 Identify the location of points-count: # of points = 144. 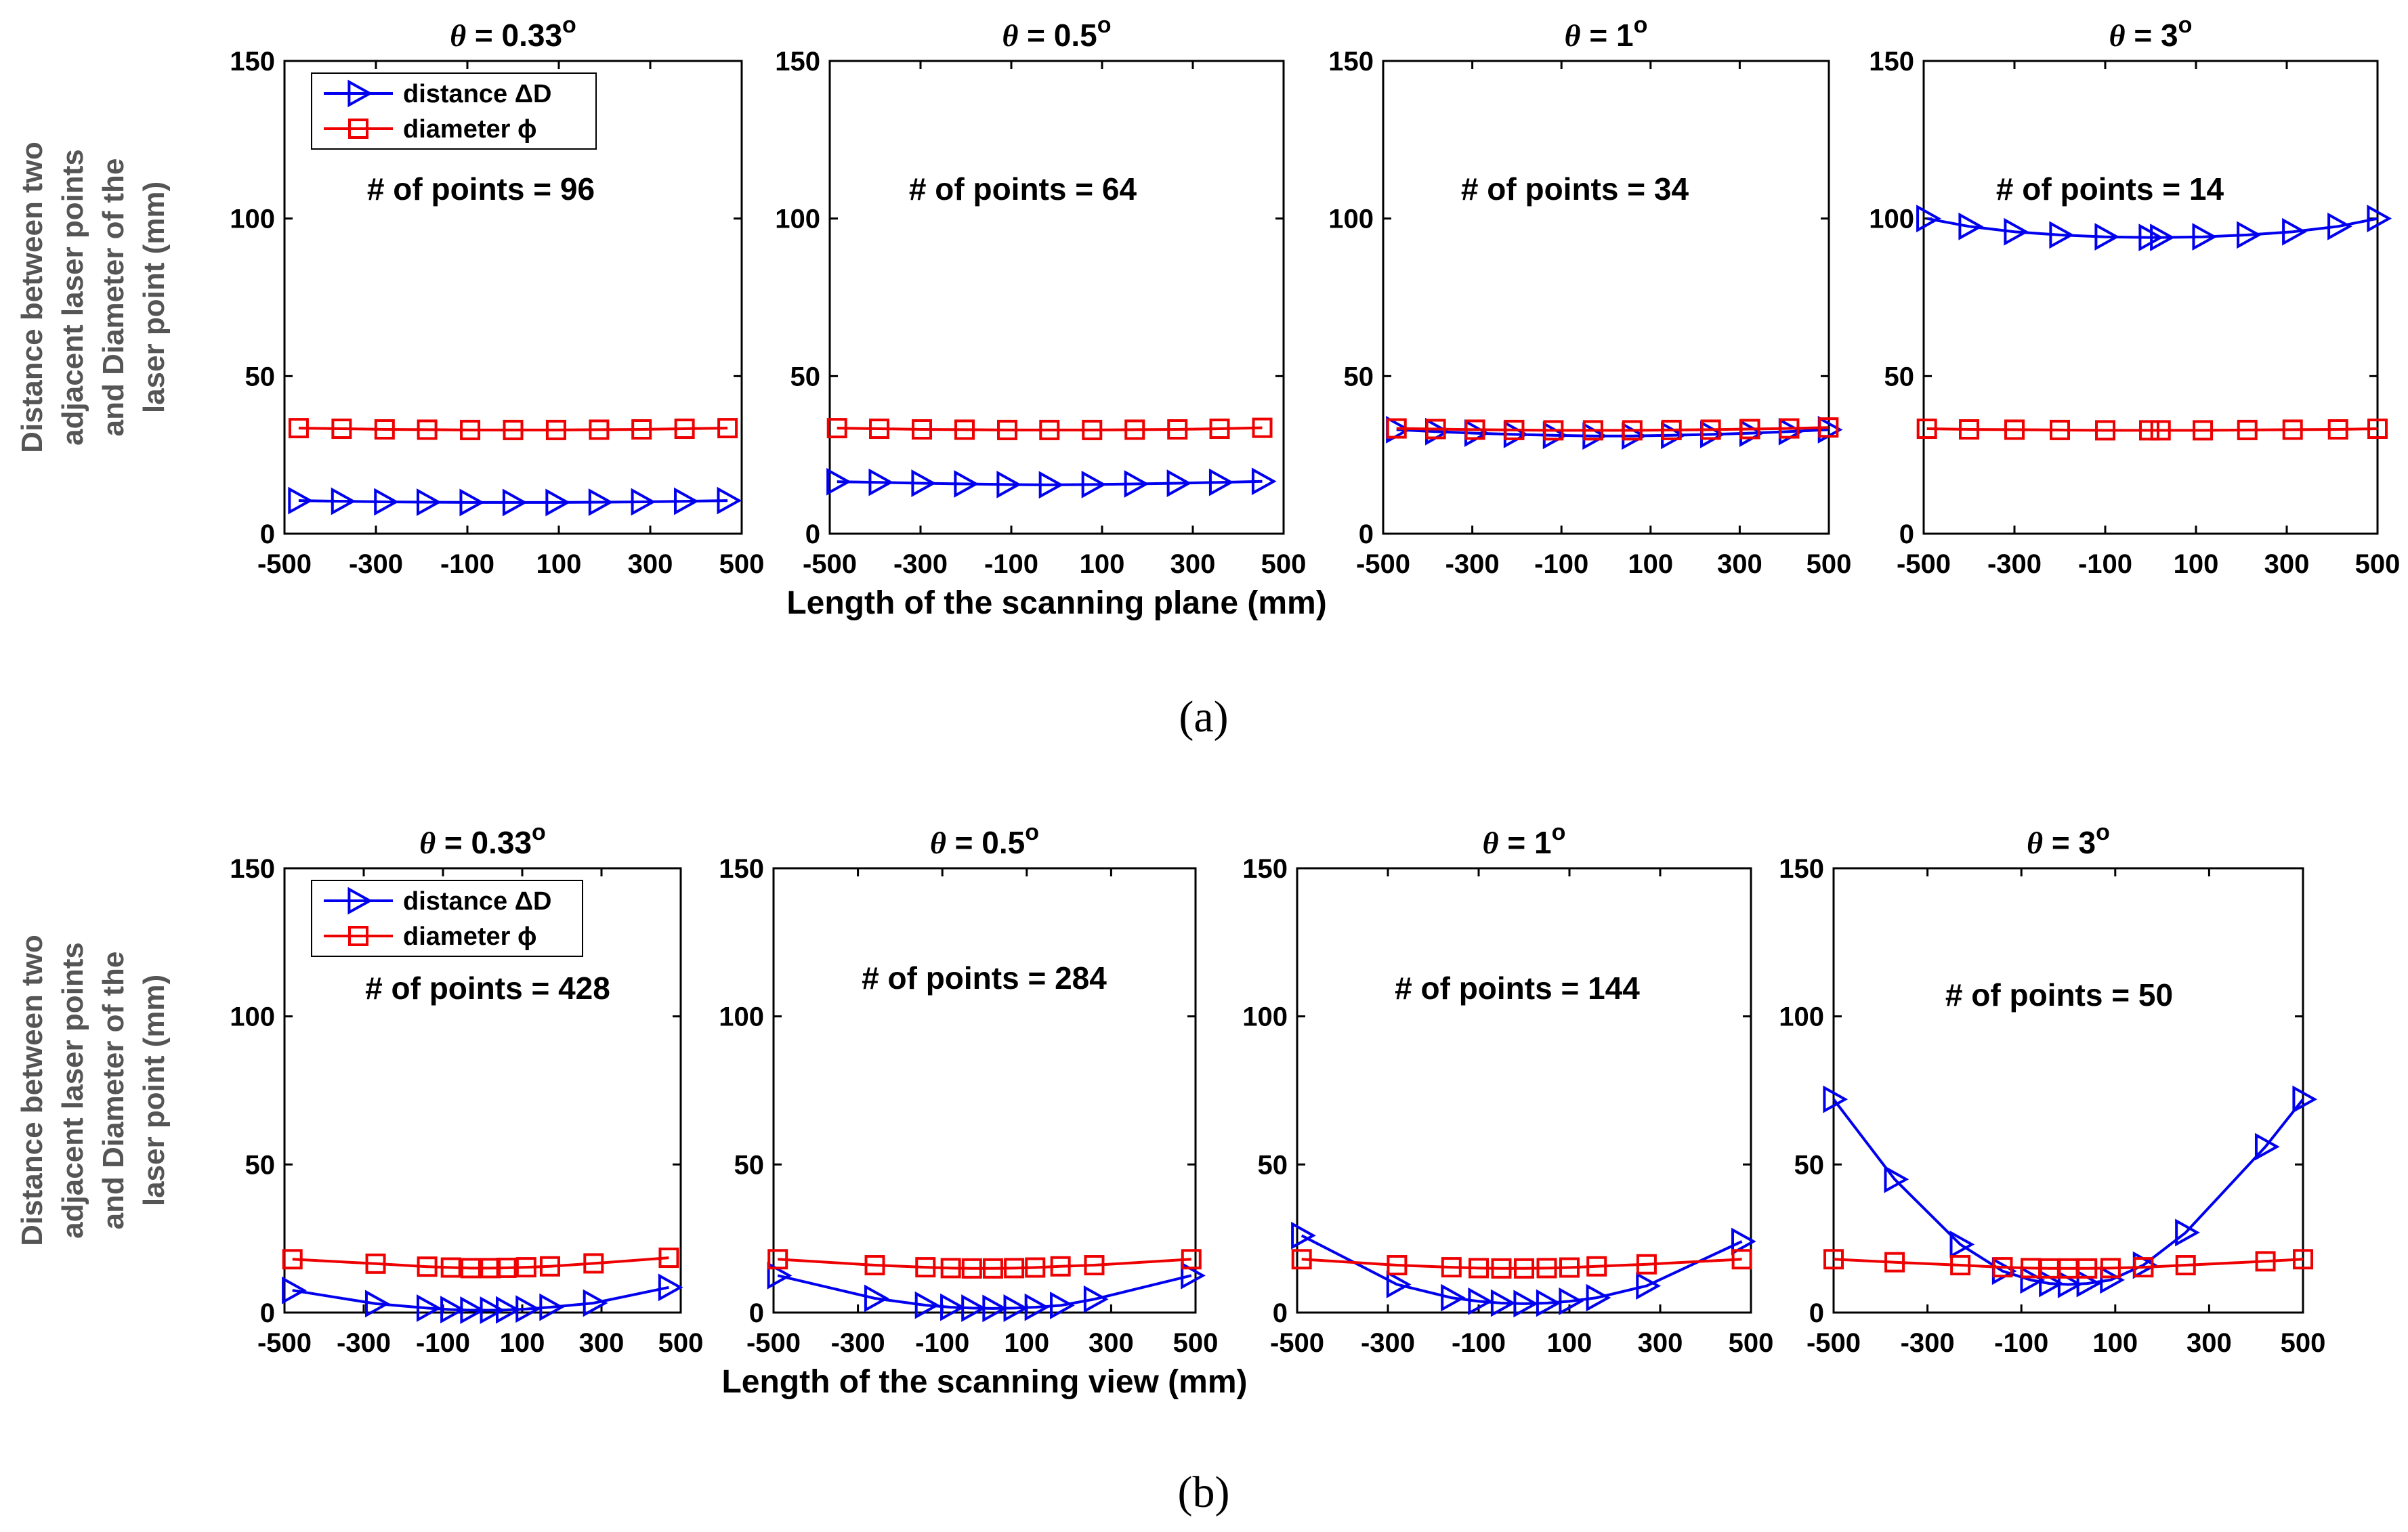
(1518, 988).